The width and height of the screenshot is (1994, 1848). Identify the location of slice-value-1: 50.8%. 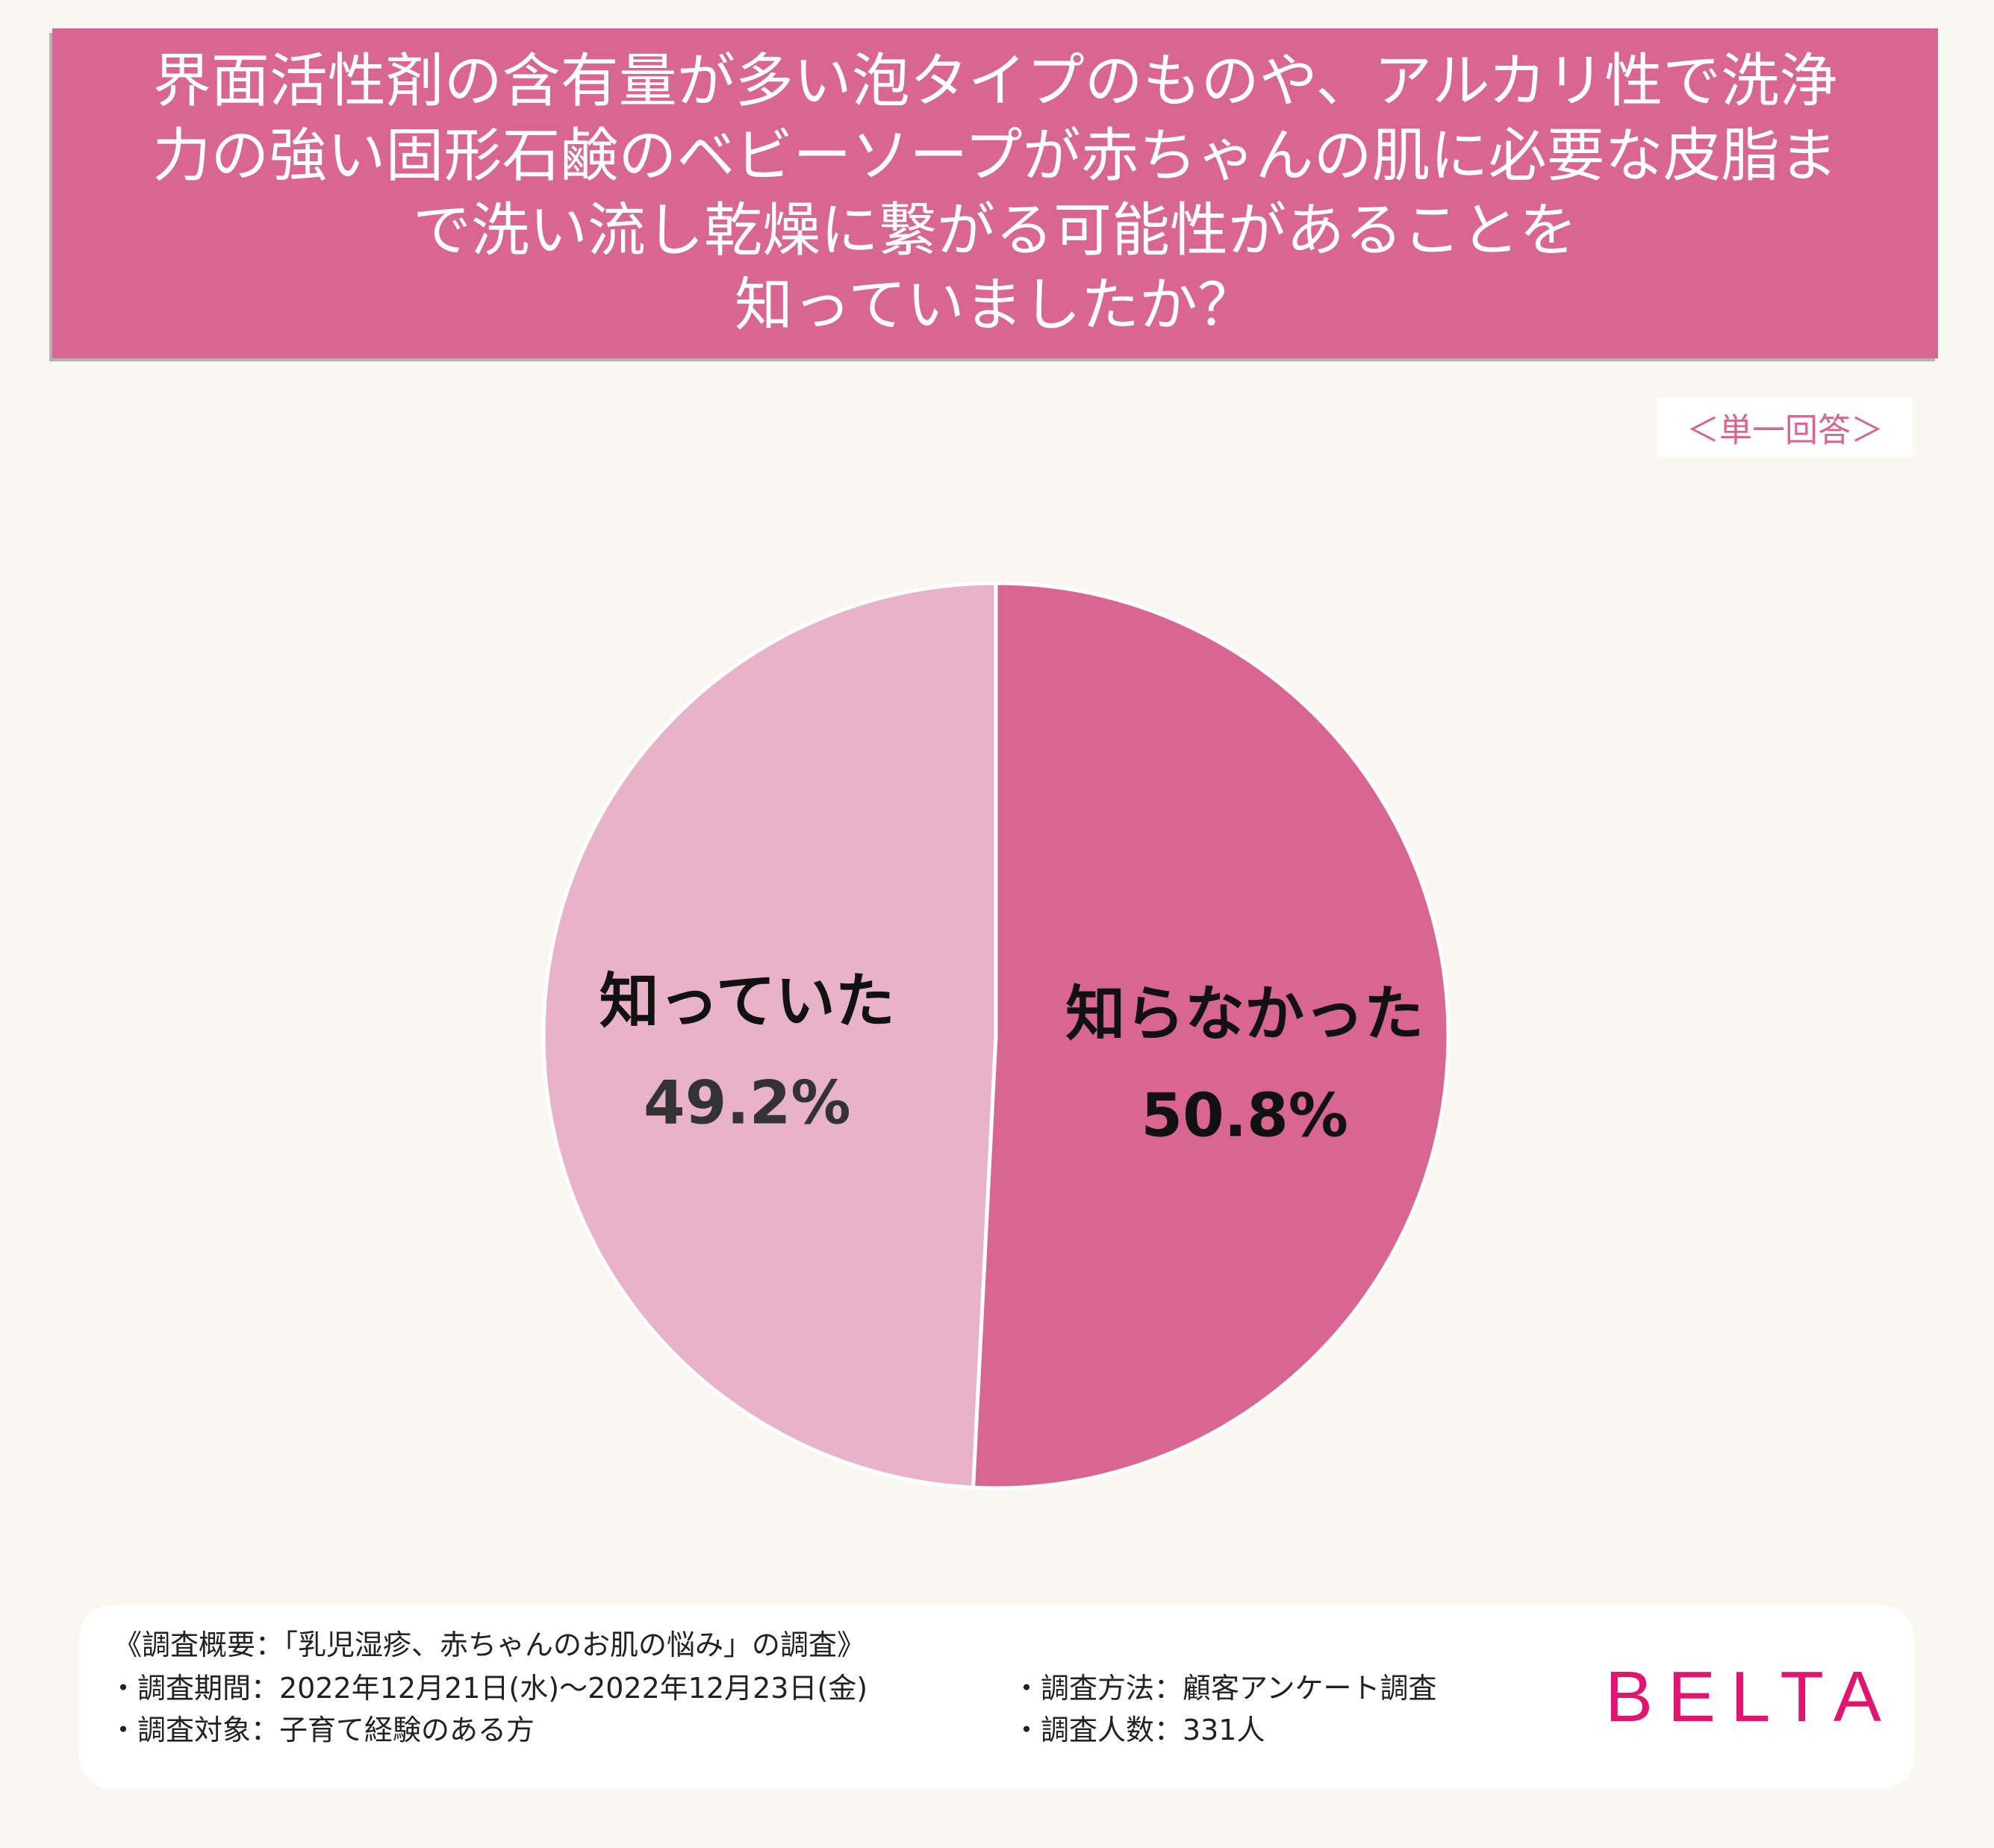
(1244, 1115).